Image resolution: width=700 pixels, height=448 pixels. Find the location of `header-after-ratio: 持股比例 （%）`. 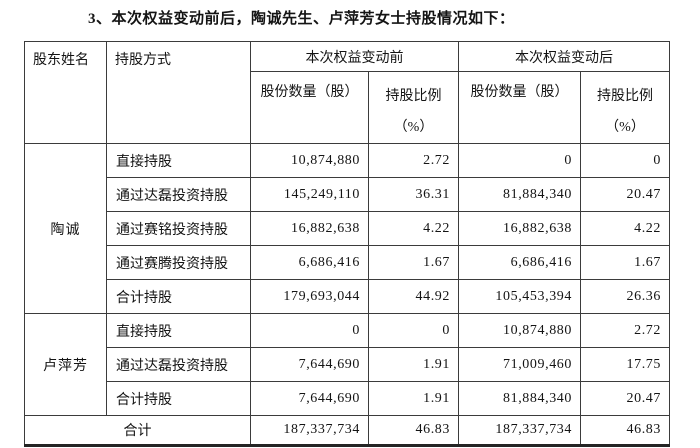

header-after-ratio: 持股比例 （%） is located at coordinates (625, 107).